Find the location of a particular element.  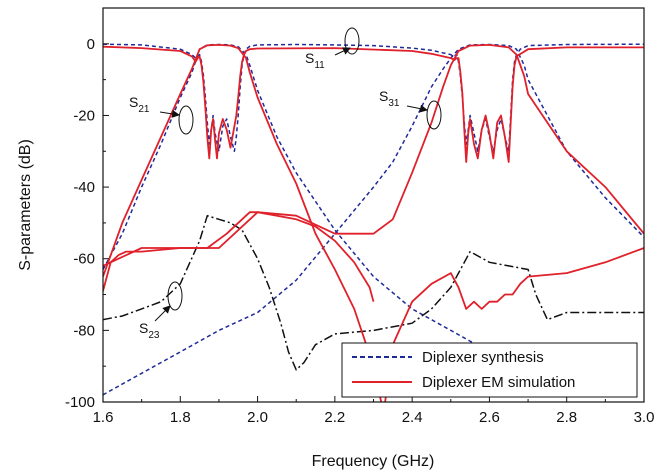

annotation-s23-label: S is located at coordinates (143, 328).